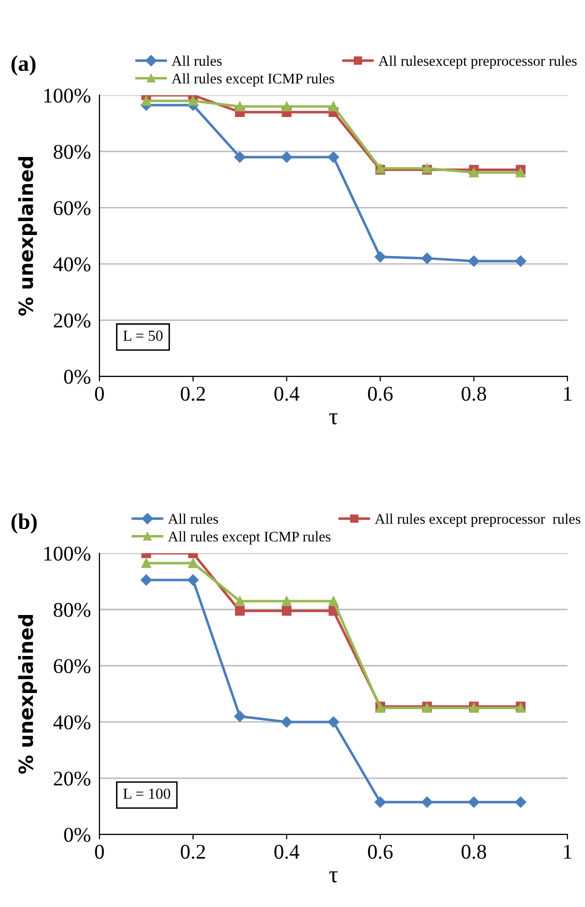  What do you see at coordinates (24, 65) in the screenshot?
I see `text: (a)` at bounding box center [24, 65].